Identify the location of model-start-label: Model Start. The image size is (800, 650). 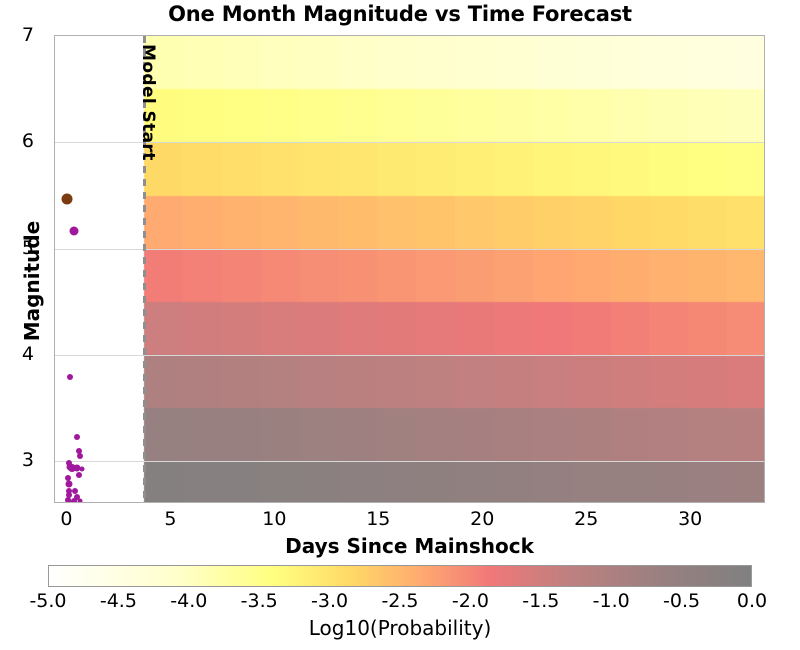
(148, 102).